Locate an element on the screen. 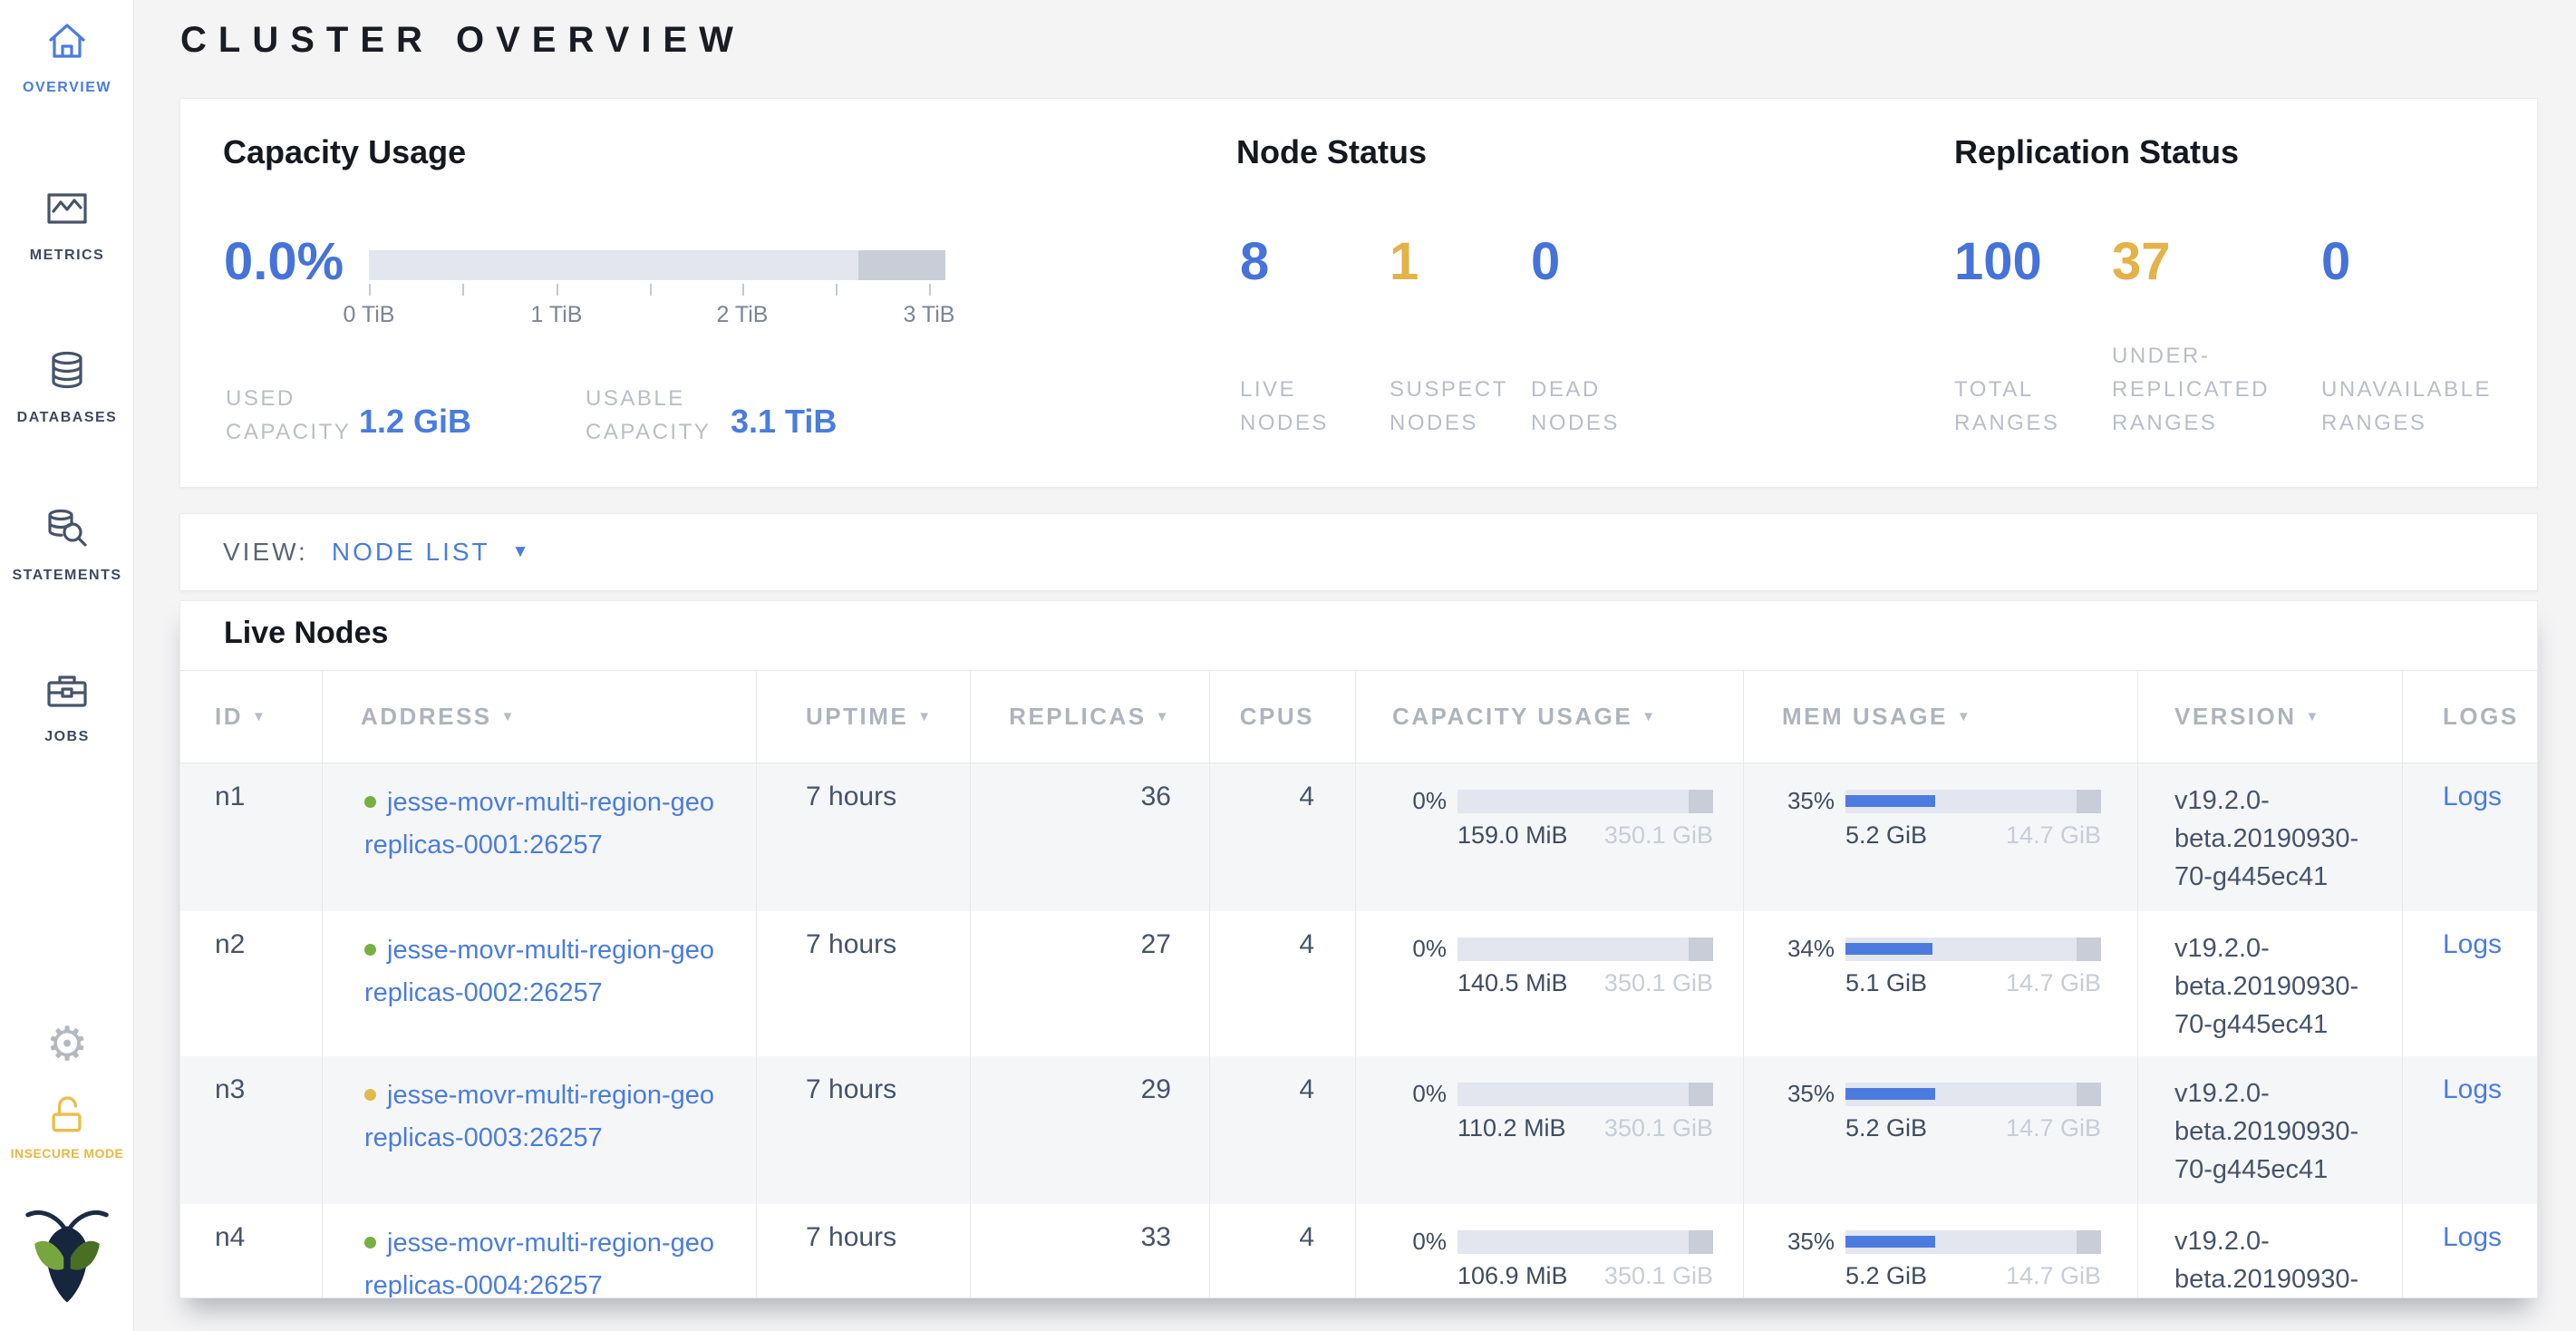 The height and width of the screenshot is (1331, 2576). column-header-address: ADDRESS ▼ is located at coordinates (540, 717).